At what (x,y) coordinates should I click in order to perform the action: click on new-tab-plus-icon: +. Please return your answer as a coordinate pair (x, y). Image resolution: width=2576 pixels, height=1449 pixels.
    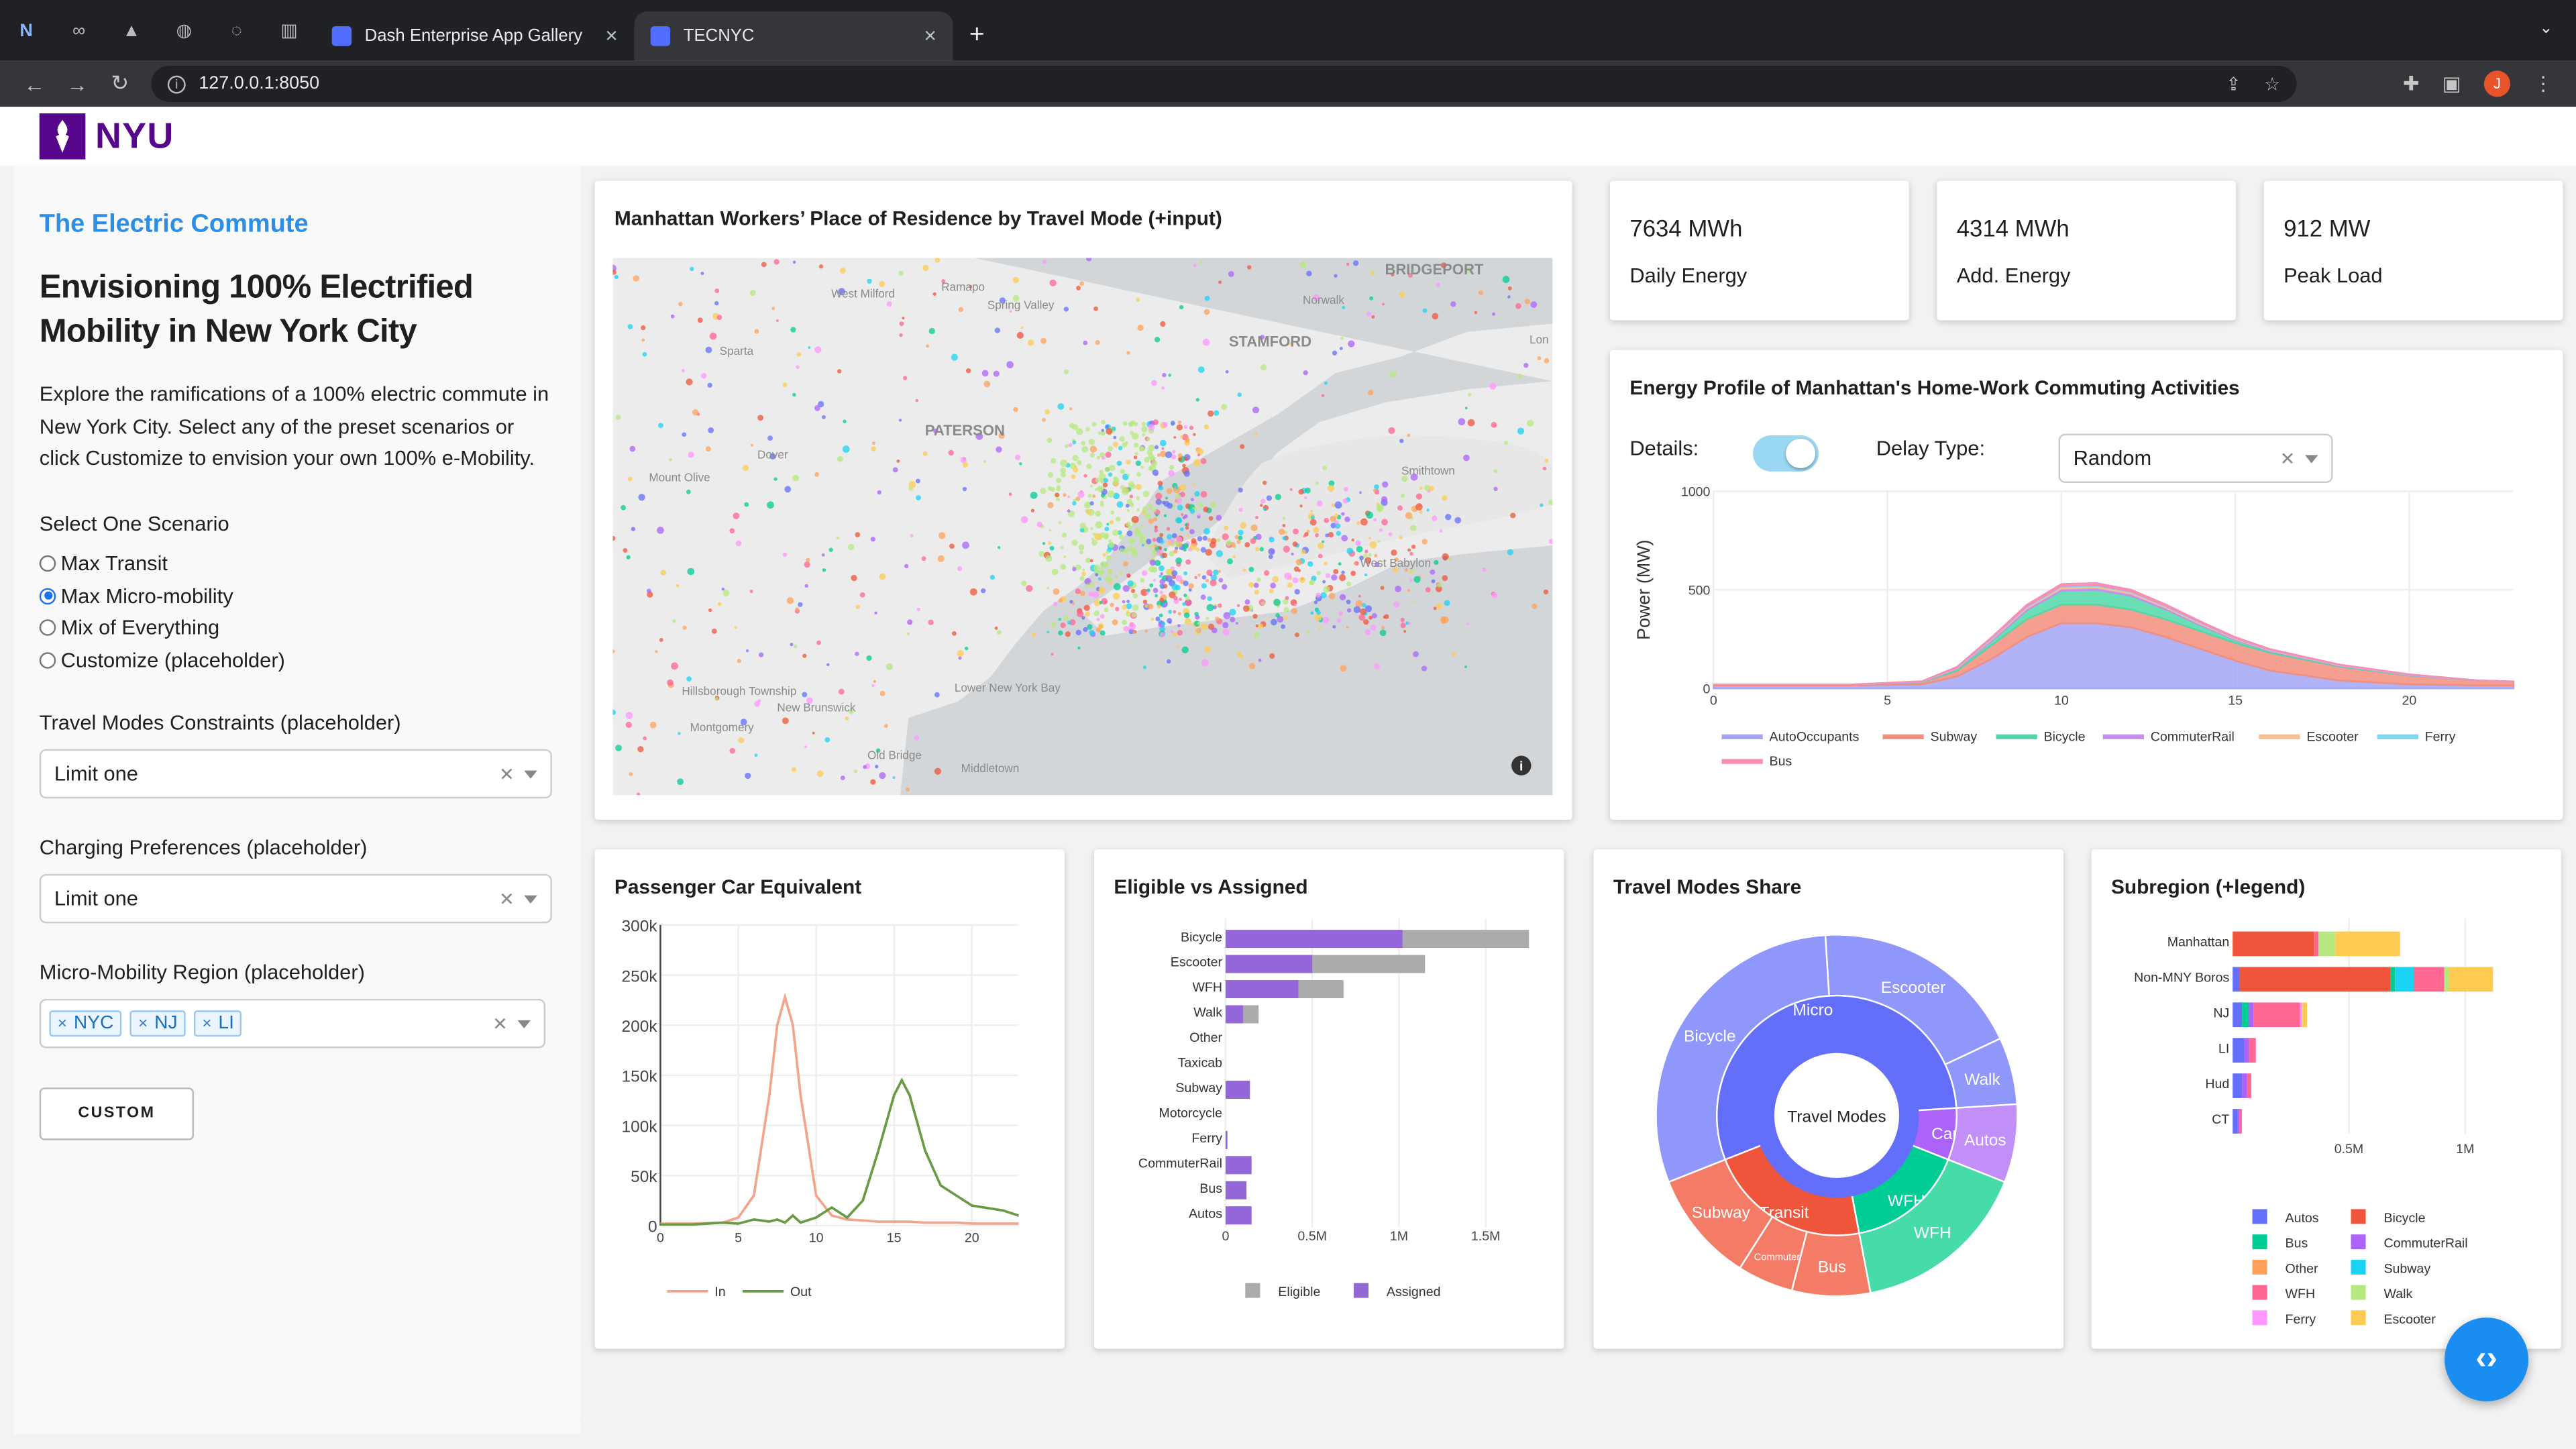
    Looking at the image, I should click on (977, 35).